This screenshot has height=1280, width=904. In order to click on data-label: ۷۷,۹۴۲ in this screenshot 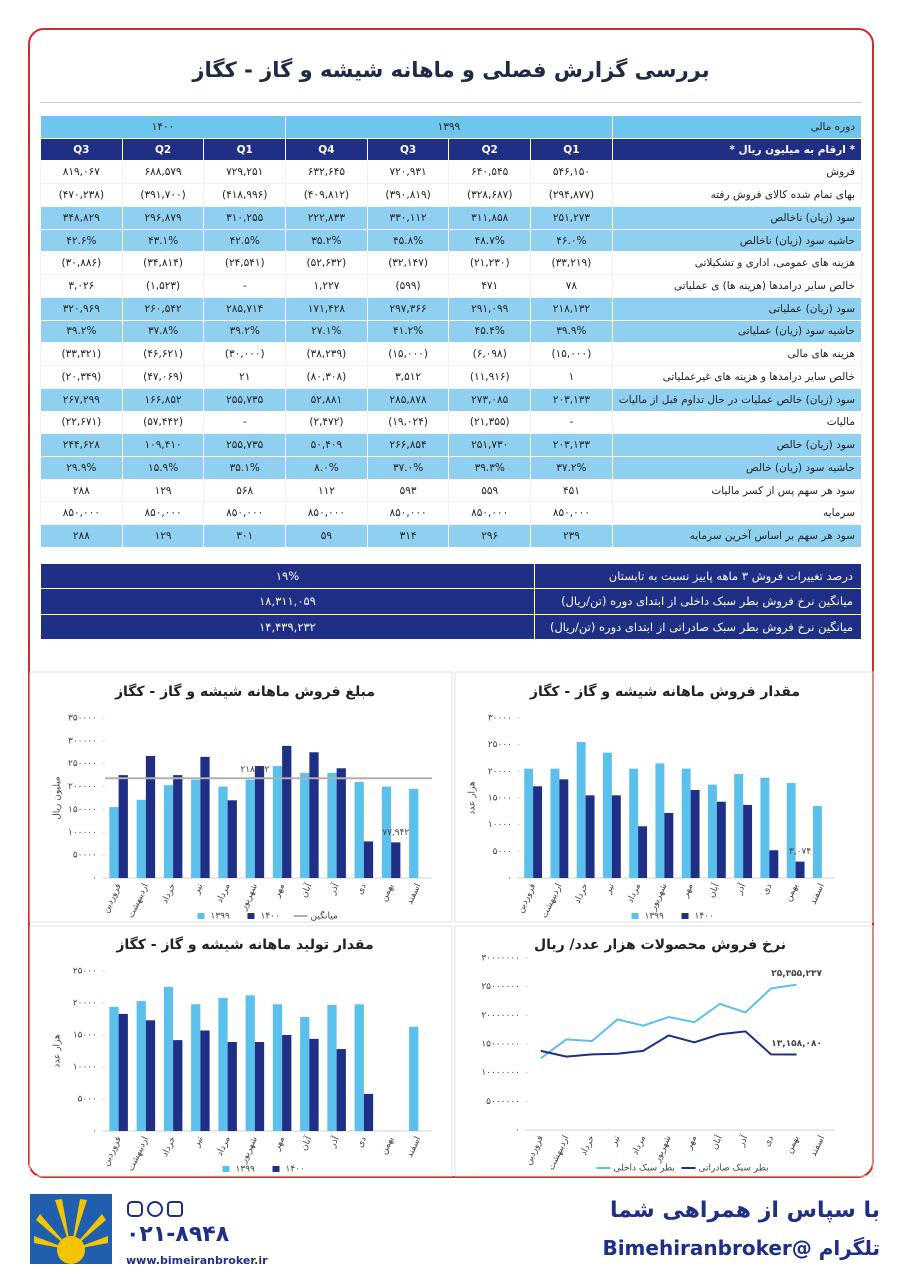, I will do `click(395, 833)`.